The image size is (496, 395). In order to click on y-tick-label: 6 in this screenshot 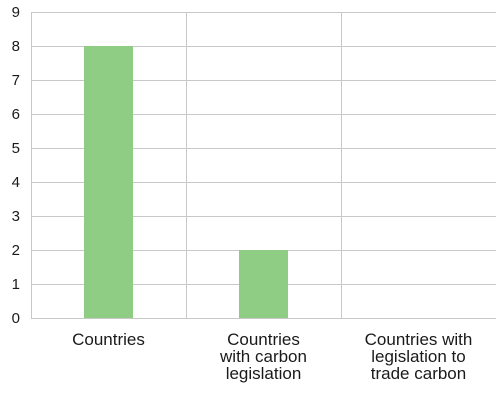, I will do `click(16, 114)`.